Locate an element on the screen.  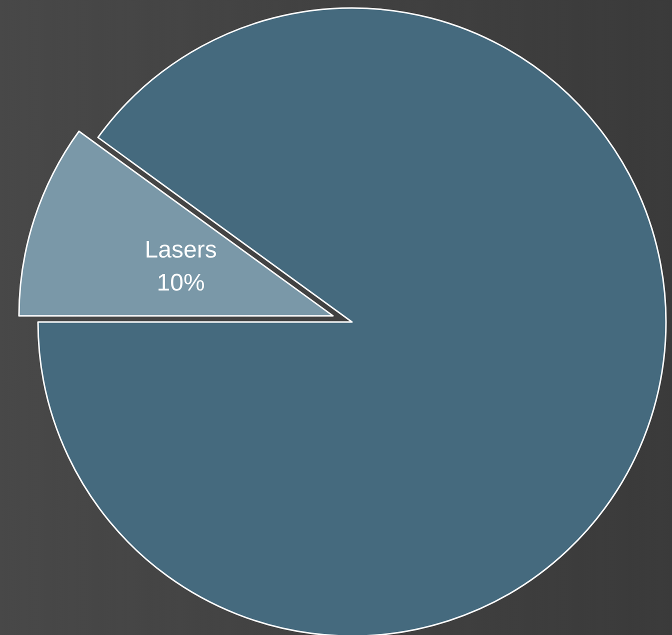
slice-label: Lasers is located at coordinates (180, 250).